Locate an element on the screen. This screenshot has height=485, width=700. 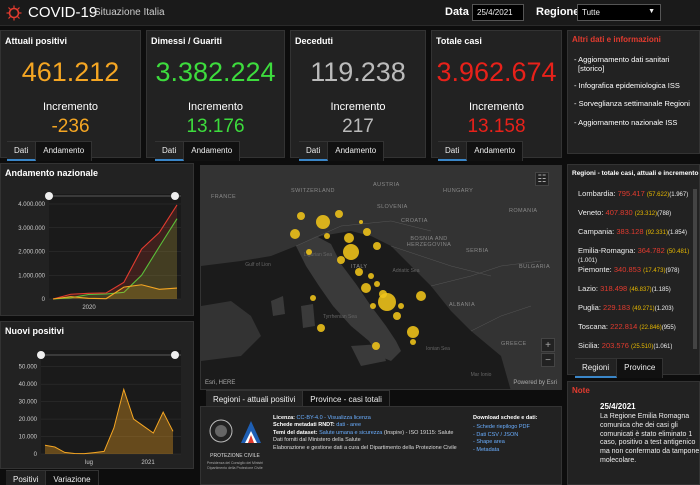
region-total: 318.498 is located at coordinates (614, 288).